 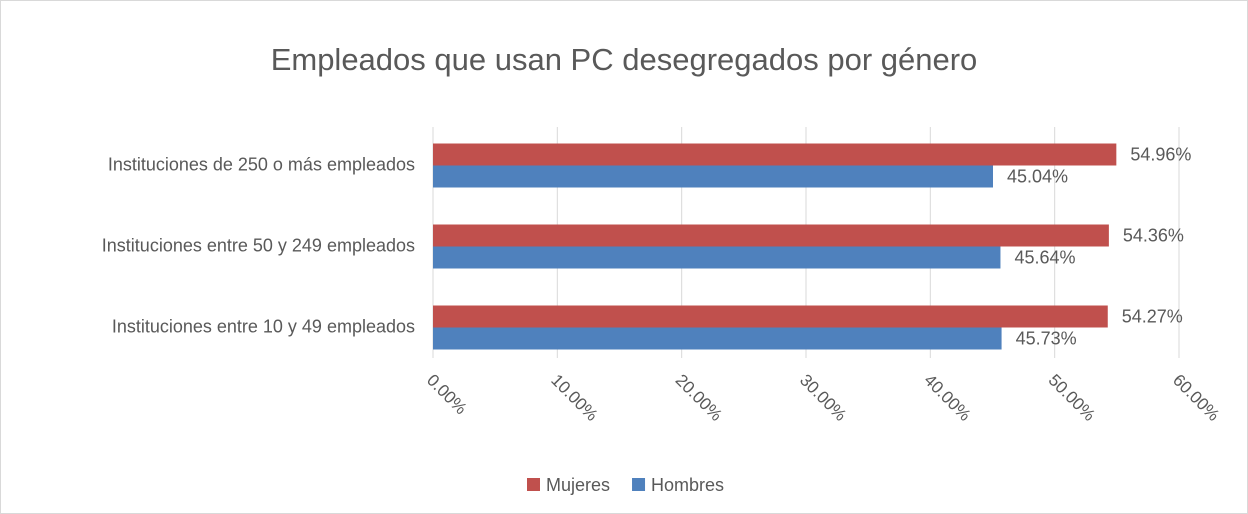 I want to click on y-tick-label: Instituciones entre 50 y 249 empleados, so click(x=258, y=245).